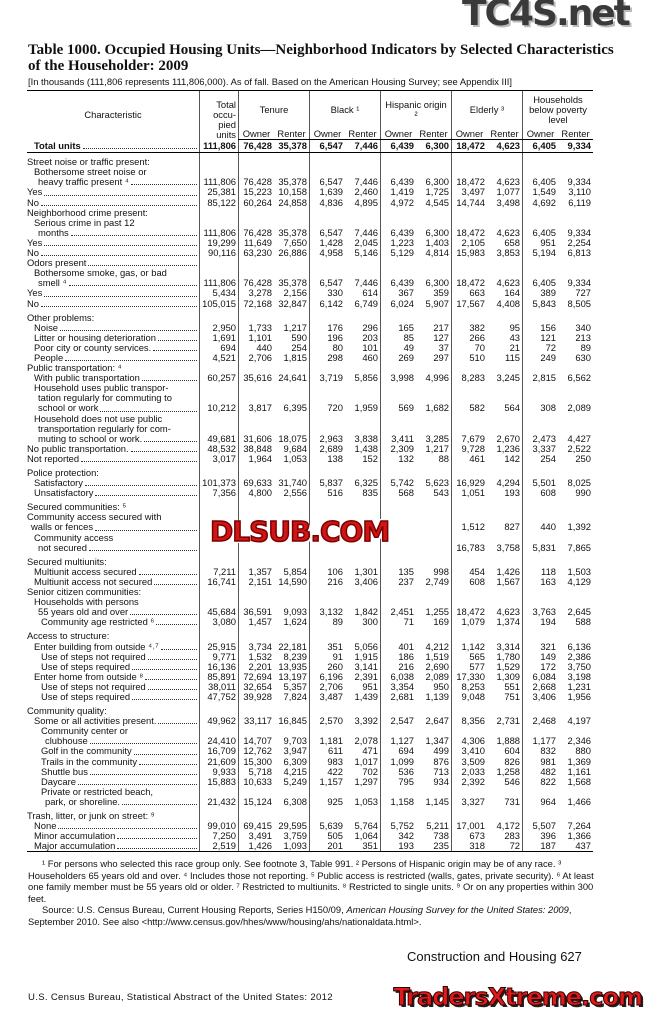 The width and height of the screenshot is (652, 1024). I want to click on value-cell: 88, so click(443, 458).